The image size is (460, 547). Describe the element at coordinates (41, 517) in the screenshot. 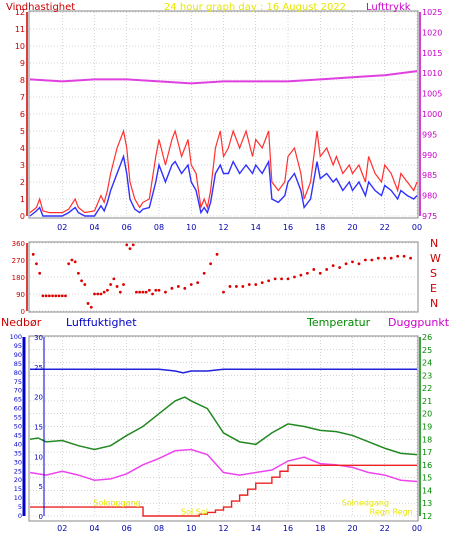

I see `rain-tick-label: 0` at that location.